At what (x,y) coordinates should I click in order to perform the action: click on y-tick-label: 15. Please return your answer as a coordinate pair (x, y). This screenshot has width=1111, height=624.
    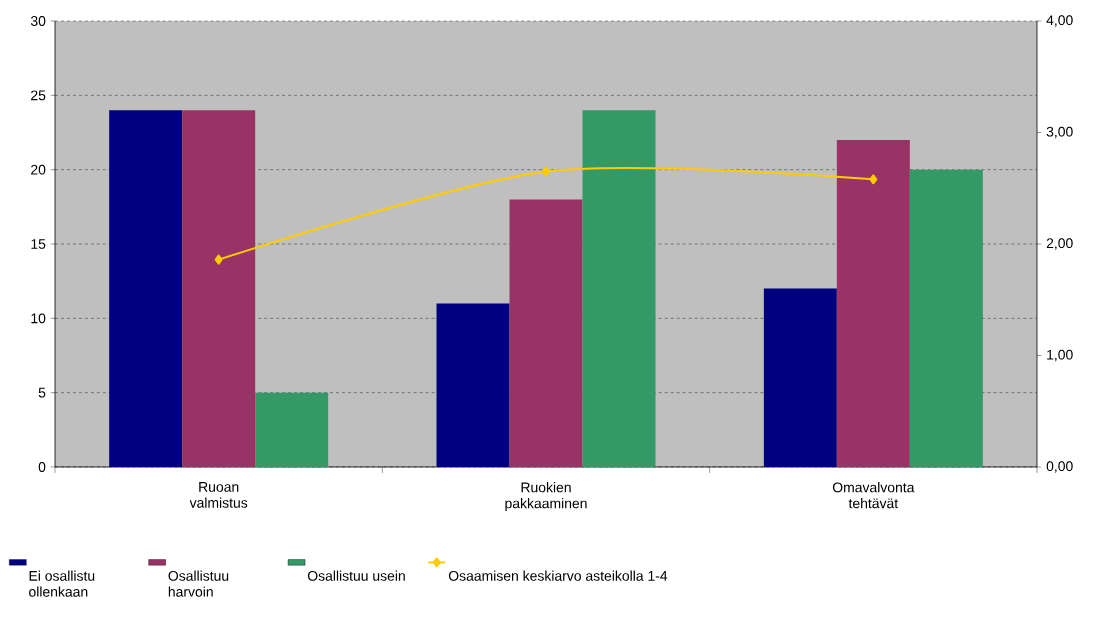
    Looking at the image, I should click on (38, 244).